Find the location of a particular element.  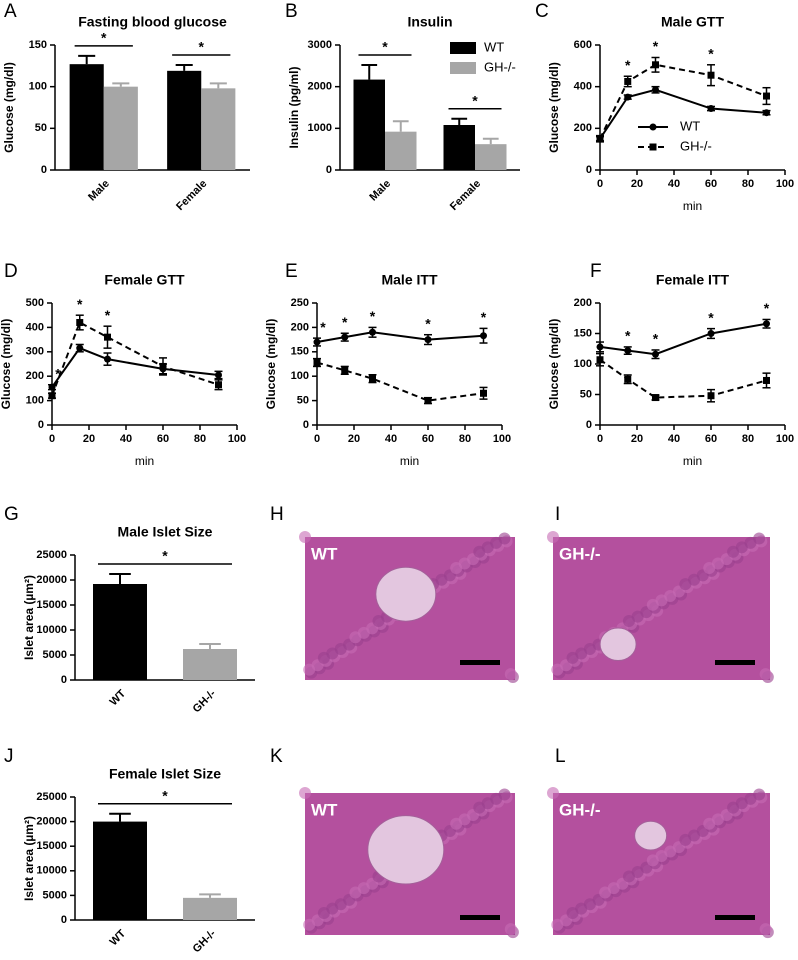

legend-swatch is located at coordinates (463, 68).